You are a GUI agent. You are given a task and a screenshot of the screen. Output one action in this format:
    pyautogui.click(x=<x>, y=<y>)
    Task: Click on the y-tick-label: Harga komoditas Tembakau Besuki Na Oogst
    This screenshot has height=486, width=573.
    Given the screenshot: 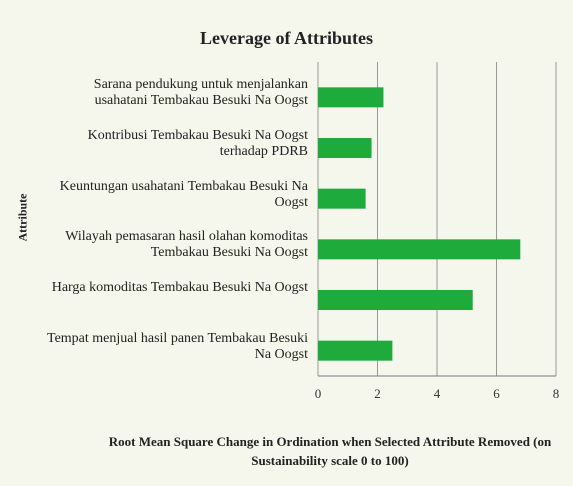 What is the action you would take?
    pyautogui.click(x=179, y=287)
    